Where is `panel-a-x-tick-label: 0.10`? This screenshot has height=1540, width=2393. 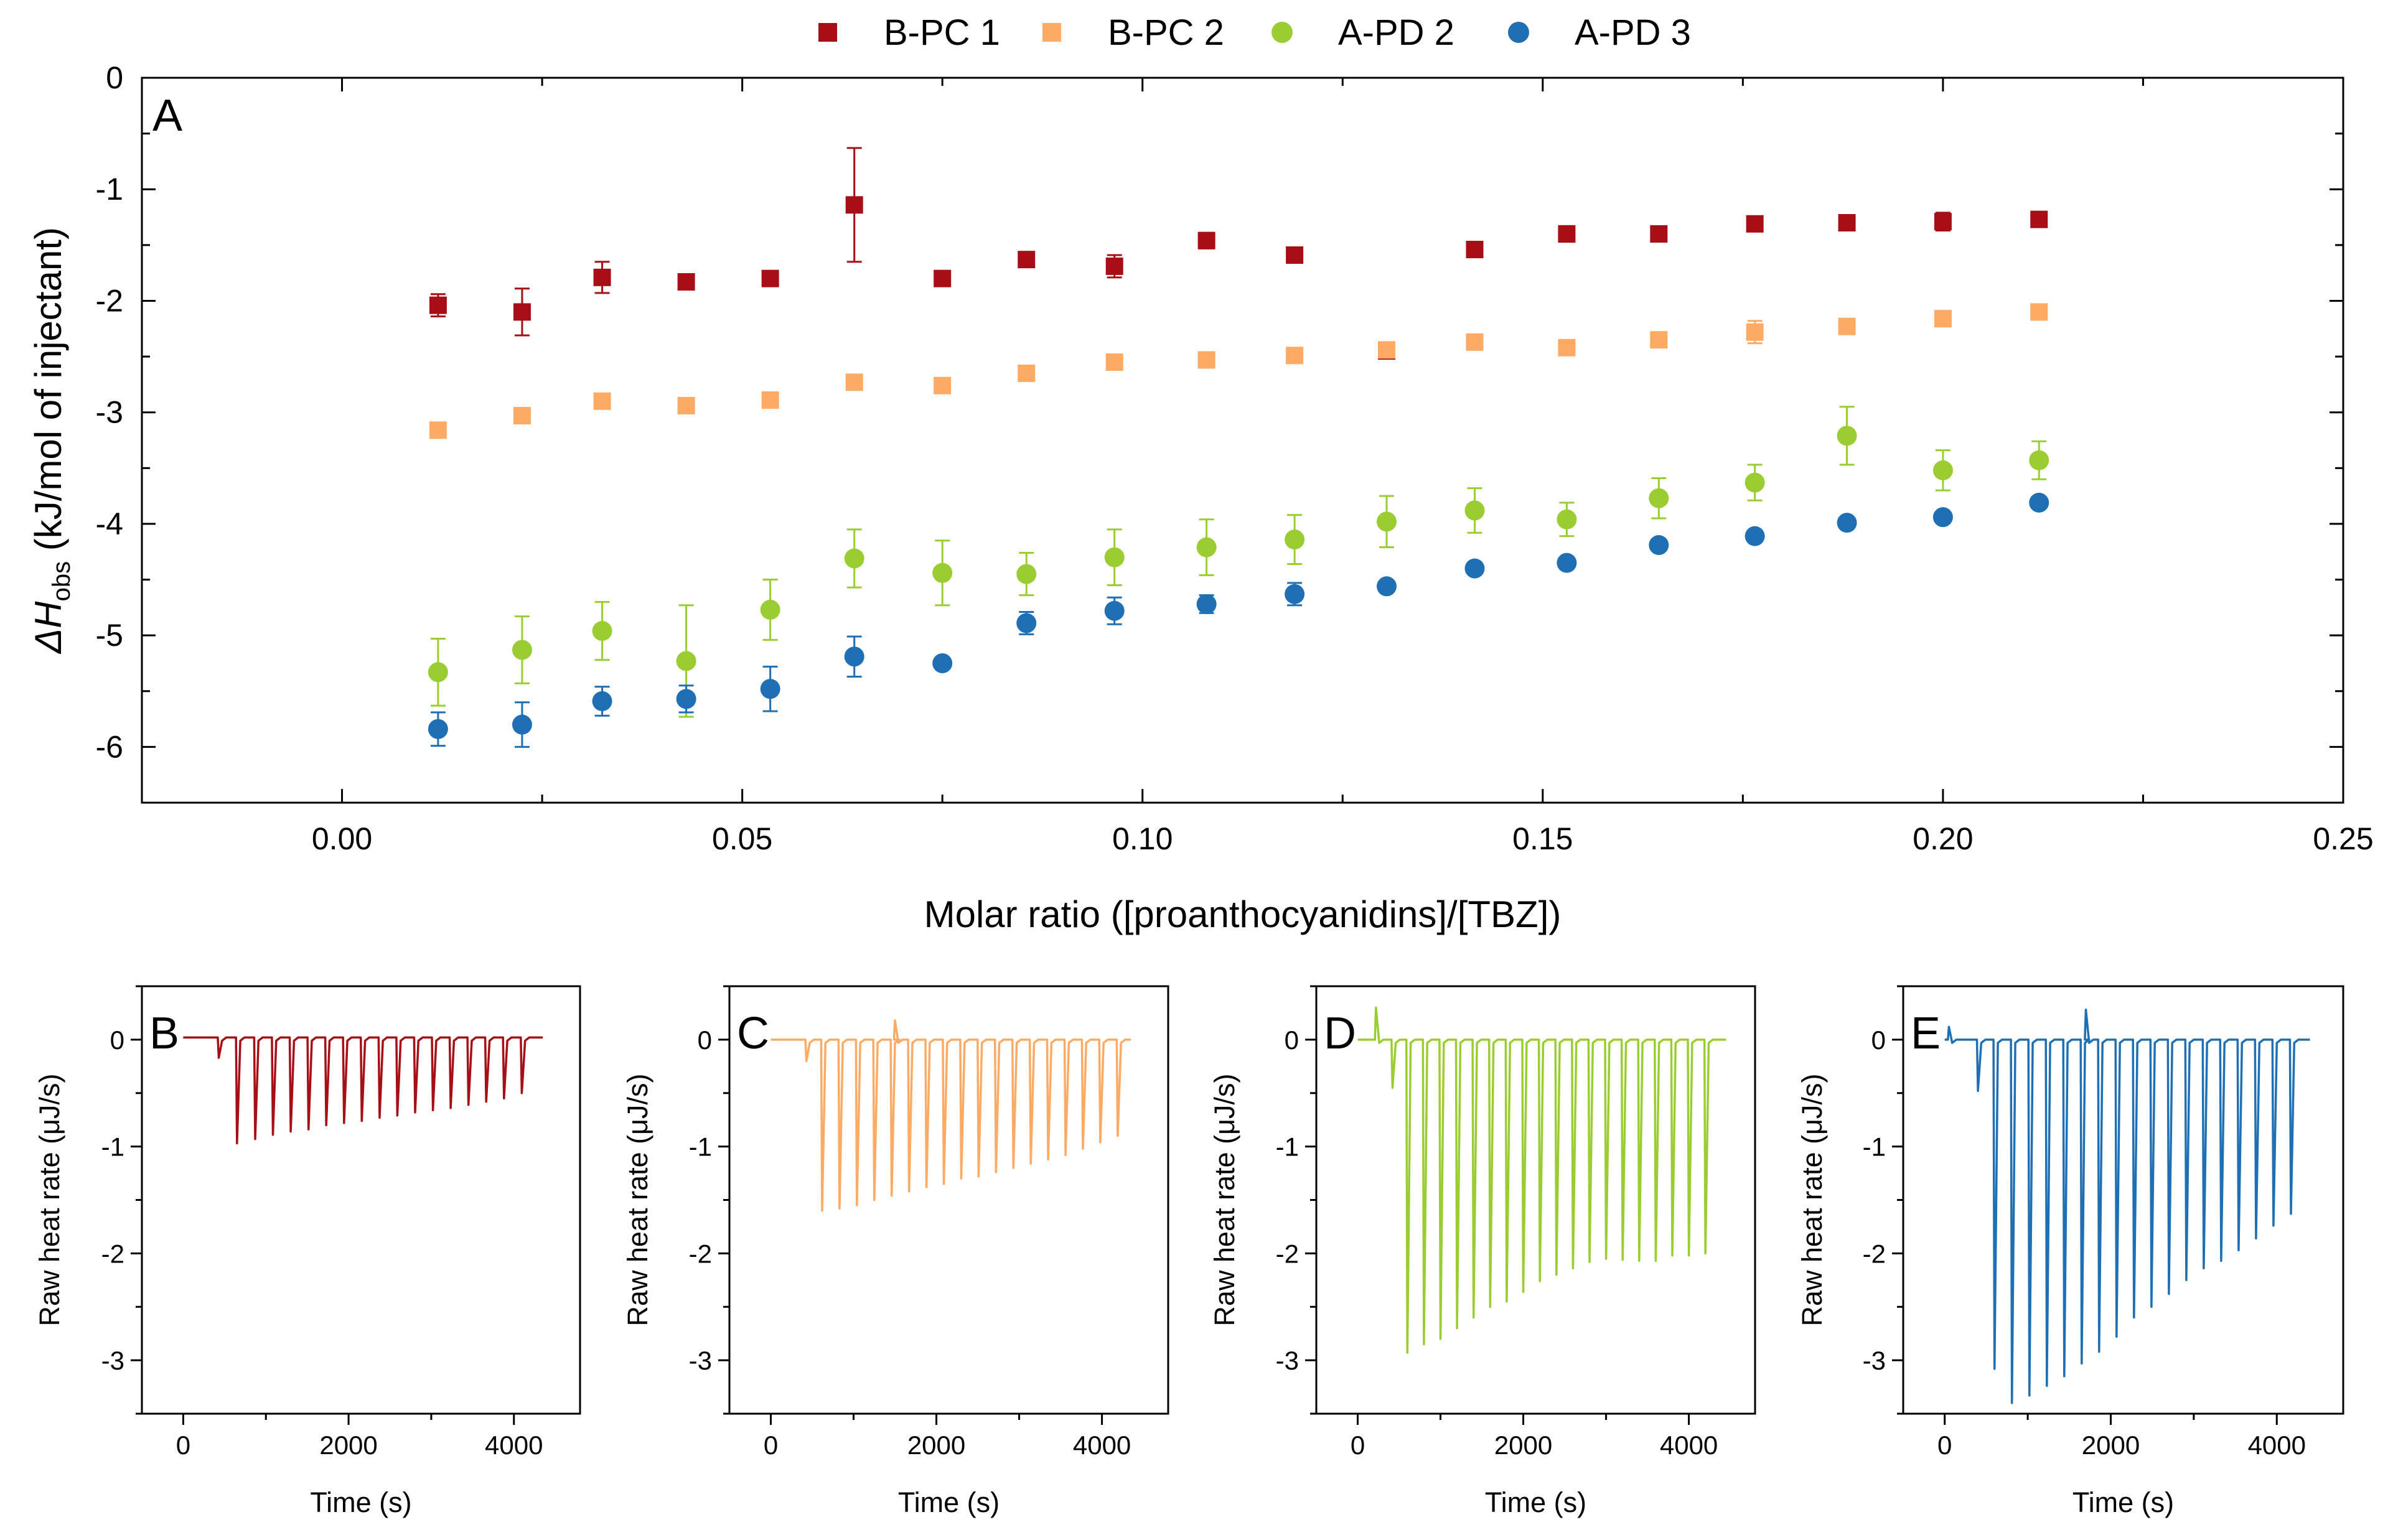 panel-a-x-tick-label: 0.10 is located at coordinates (1142, 838).